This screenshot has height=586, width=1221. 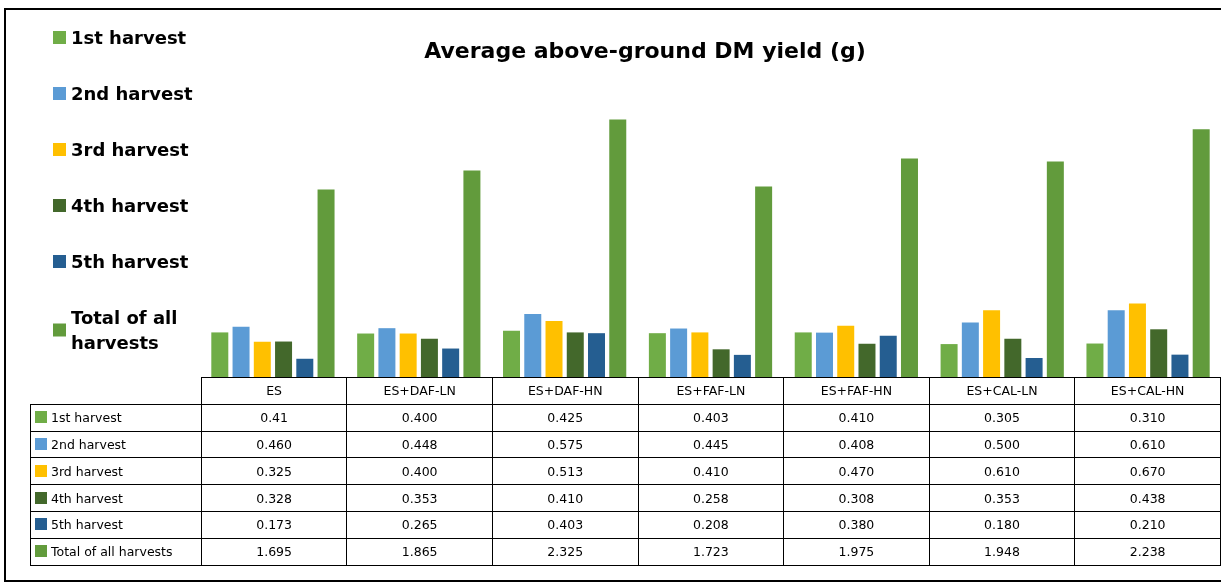 I want to click on data-label: 0.41, so click(x=274, y=418).